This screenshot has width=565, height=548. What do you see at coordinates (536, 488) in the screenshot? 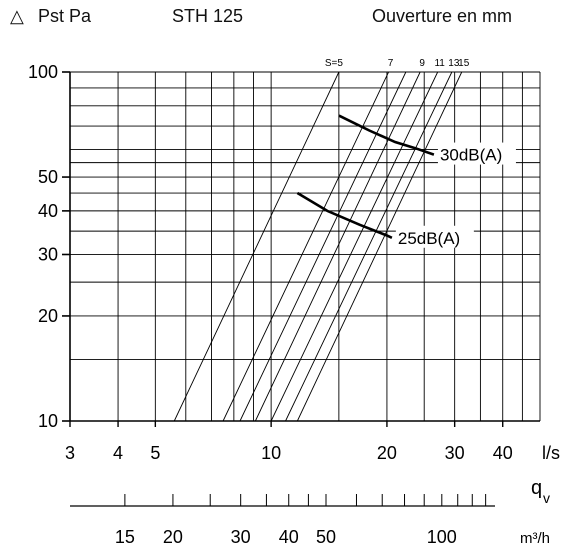
I see `flow-symbol: q` at bounding box center [536, 488].